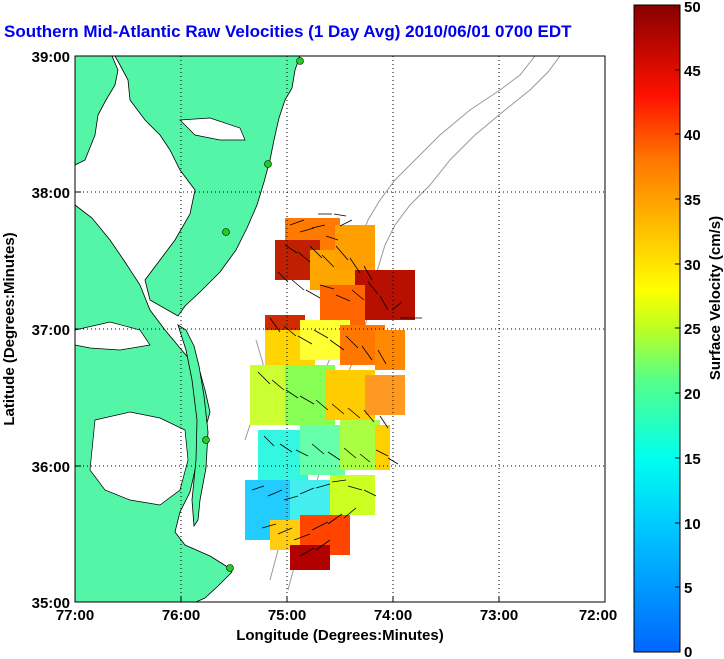  I want to click on x-tick-label: 76:00, so click(181, 615).